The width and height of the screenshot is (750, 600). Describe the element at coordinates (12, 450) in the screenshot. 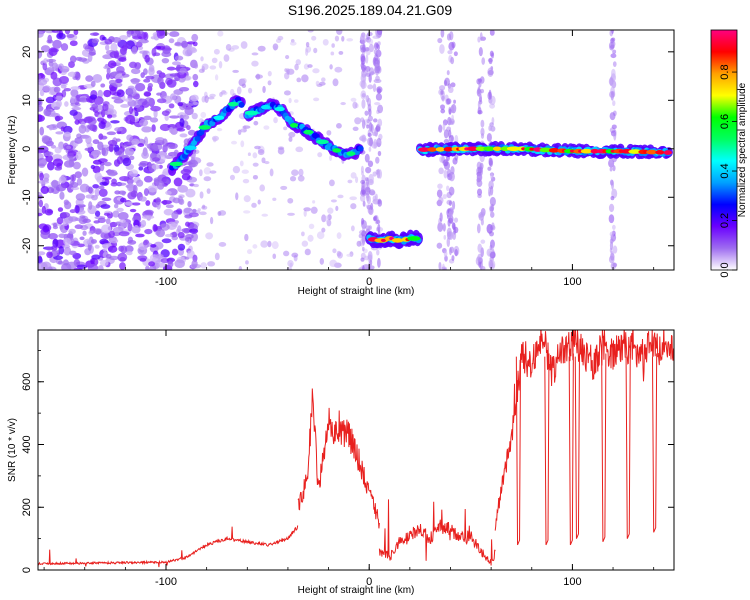

I see `snr-y-axis-label: SNR (10 * v/v)` at that location.